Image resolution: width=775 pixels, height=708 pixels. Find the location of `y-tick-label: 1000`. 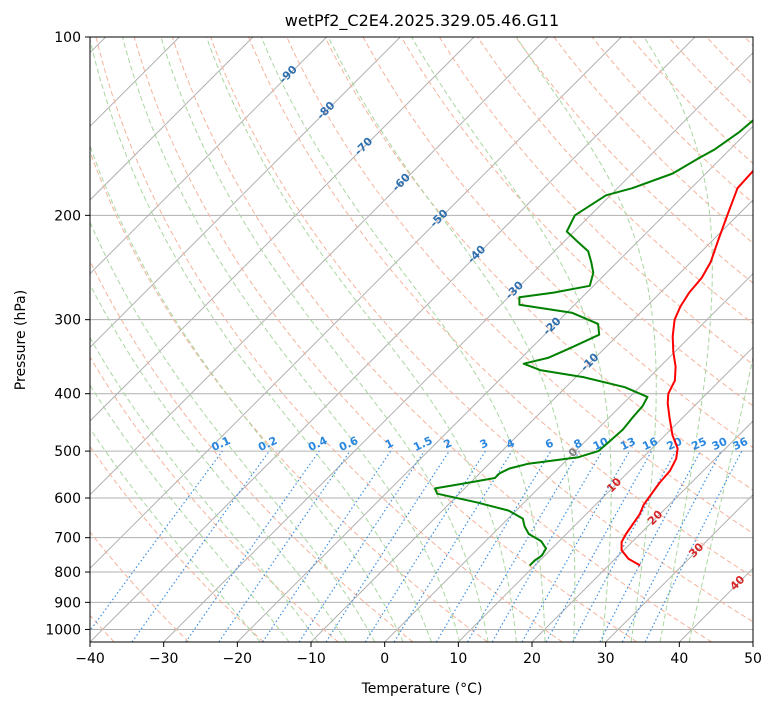

y-tick-label: 1000 is located at coordinates (63, 630).